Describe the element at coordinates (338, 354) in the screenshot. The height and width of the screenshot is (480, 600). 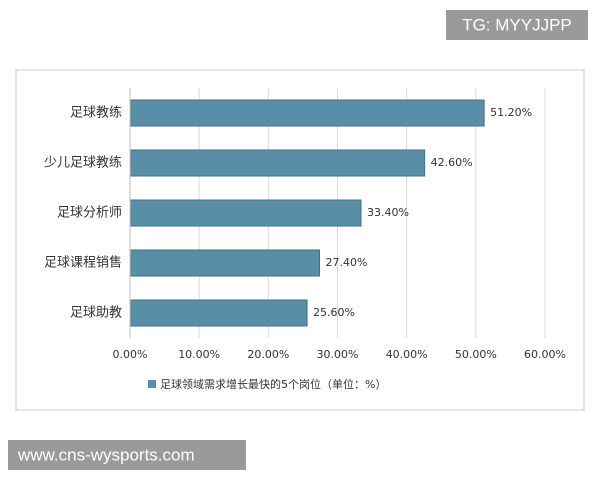
I see `x-tick-label: 30.00%` at that location.